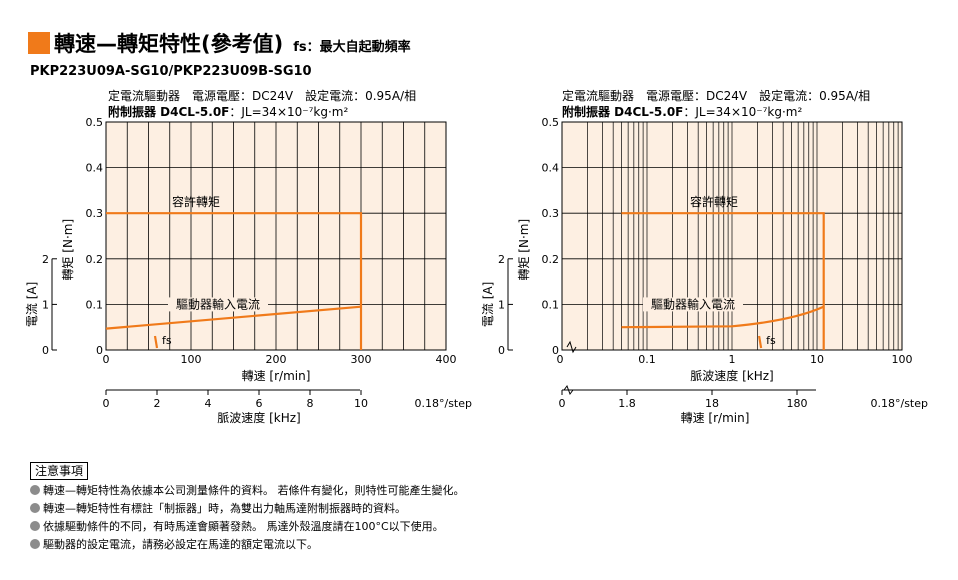  Describe the element at coordinates (169, 44) in the screenshot. I see `title-text: 轉速—轉矩特性(參考值)` at that location.